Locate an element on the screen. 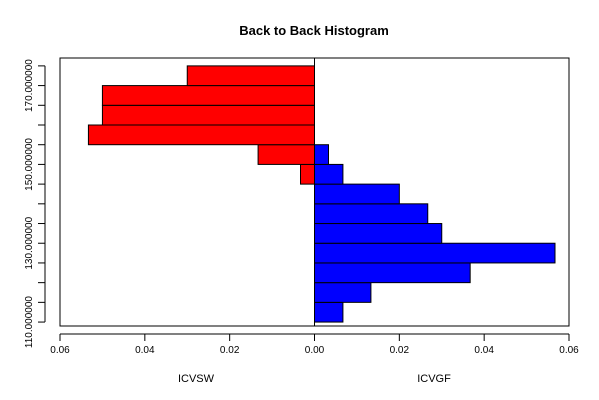 Image resolution: width=599 pixels, height=400 pixels. y-tick-label-3: 170.000000 is located at coordinates (29, 85).